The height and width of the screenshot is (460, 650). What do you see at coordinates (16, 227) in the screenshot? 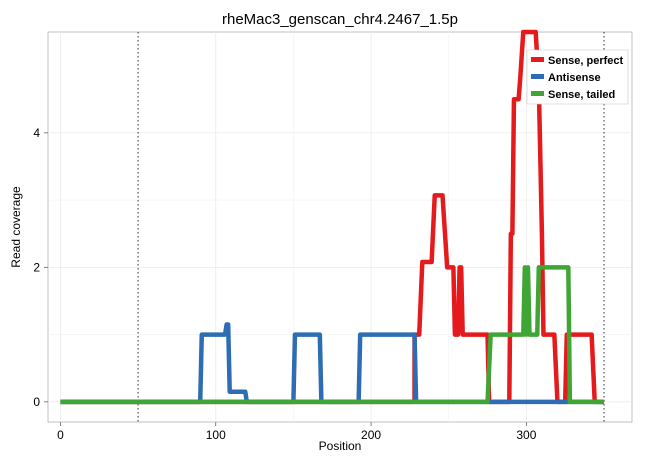
I see `y-axis-title: Read coverage` at bounding box center [16, 227].